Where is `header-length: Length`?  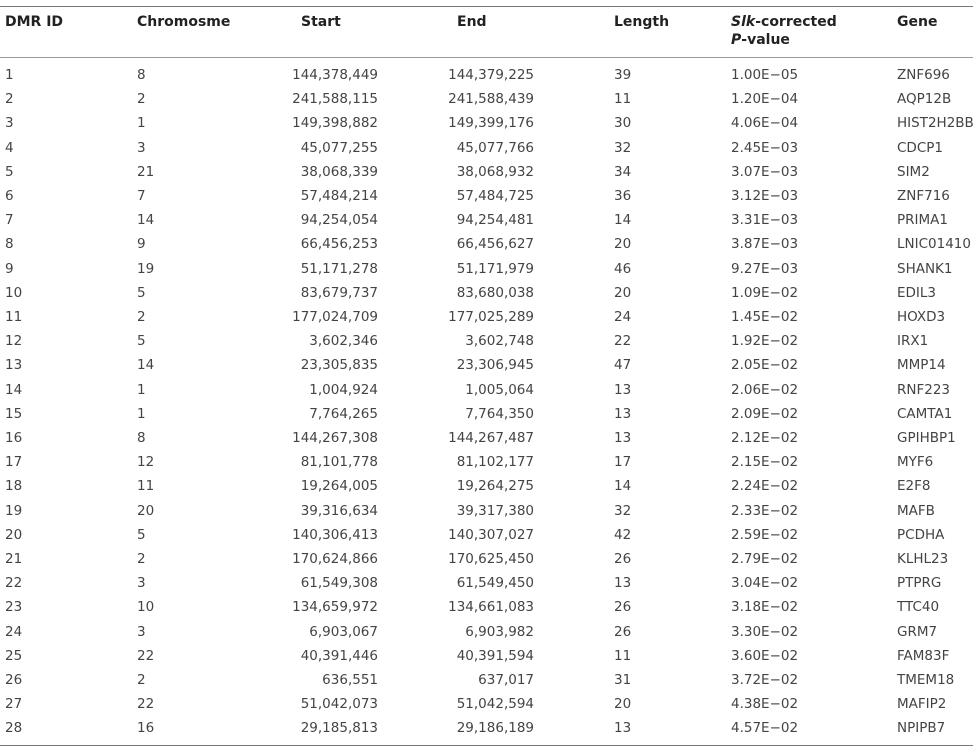
header-length: Length is located at coordinates (642, 22).